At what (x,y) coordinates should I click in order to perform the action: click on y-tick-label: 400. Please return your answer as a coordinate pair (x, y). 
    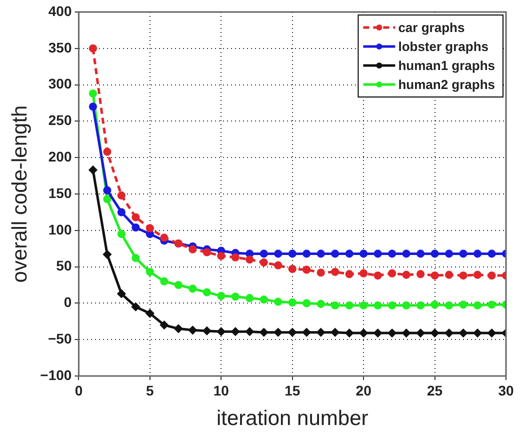
    Looking at the image, I should click on (60, 10).